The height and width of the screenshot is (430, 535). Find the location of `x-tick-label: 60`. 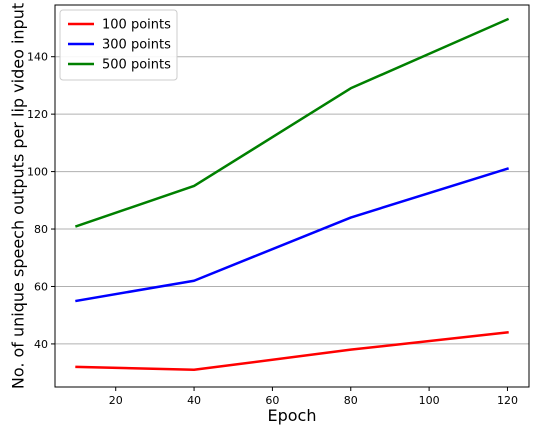

x-tick-label: 60 is located at coordinates (272, 400).